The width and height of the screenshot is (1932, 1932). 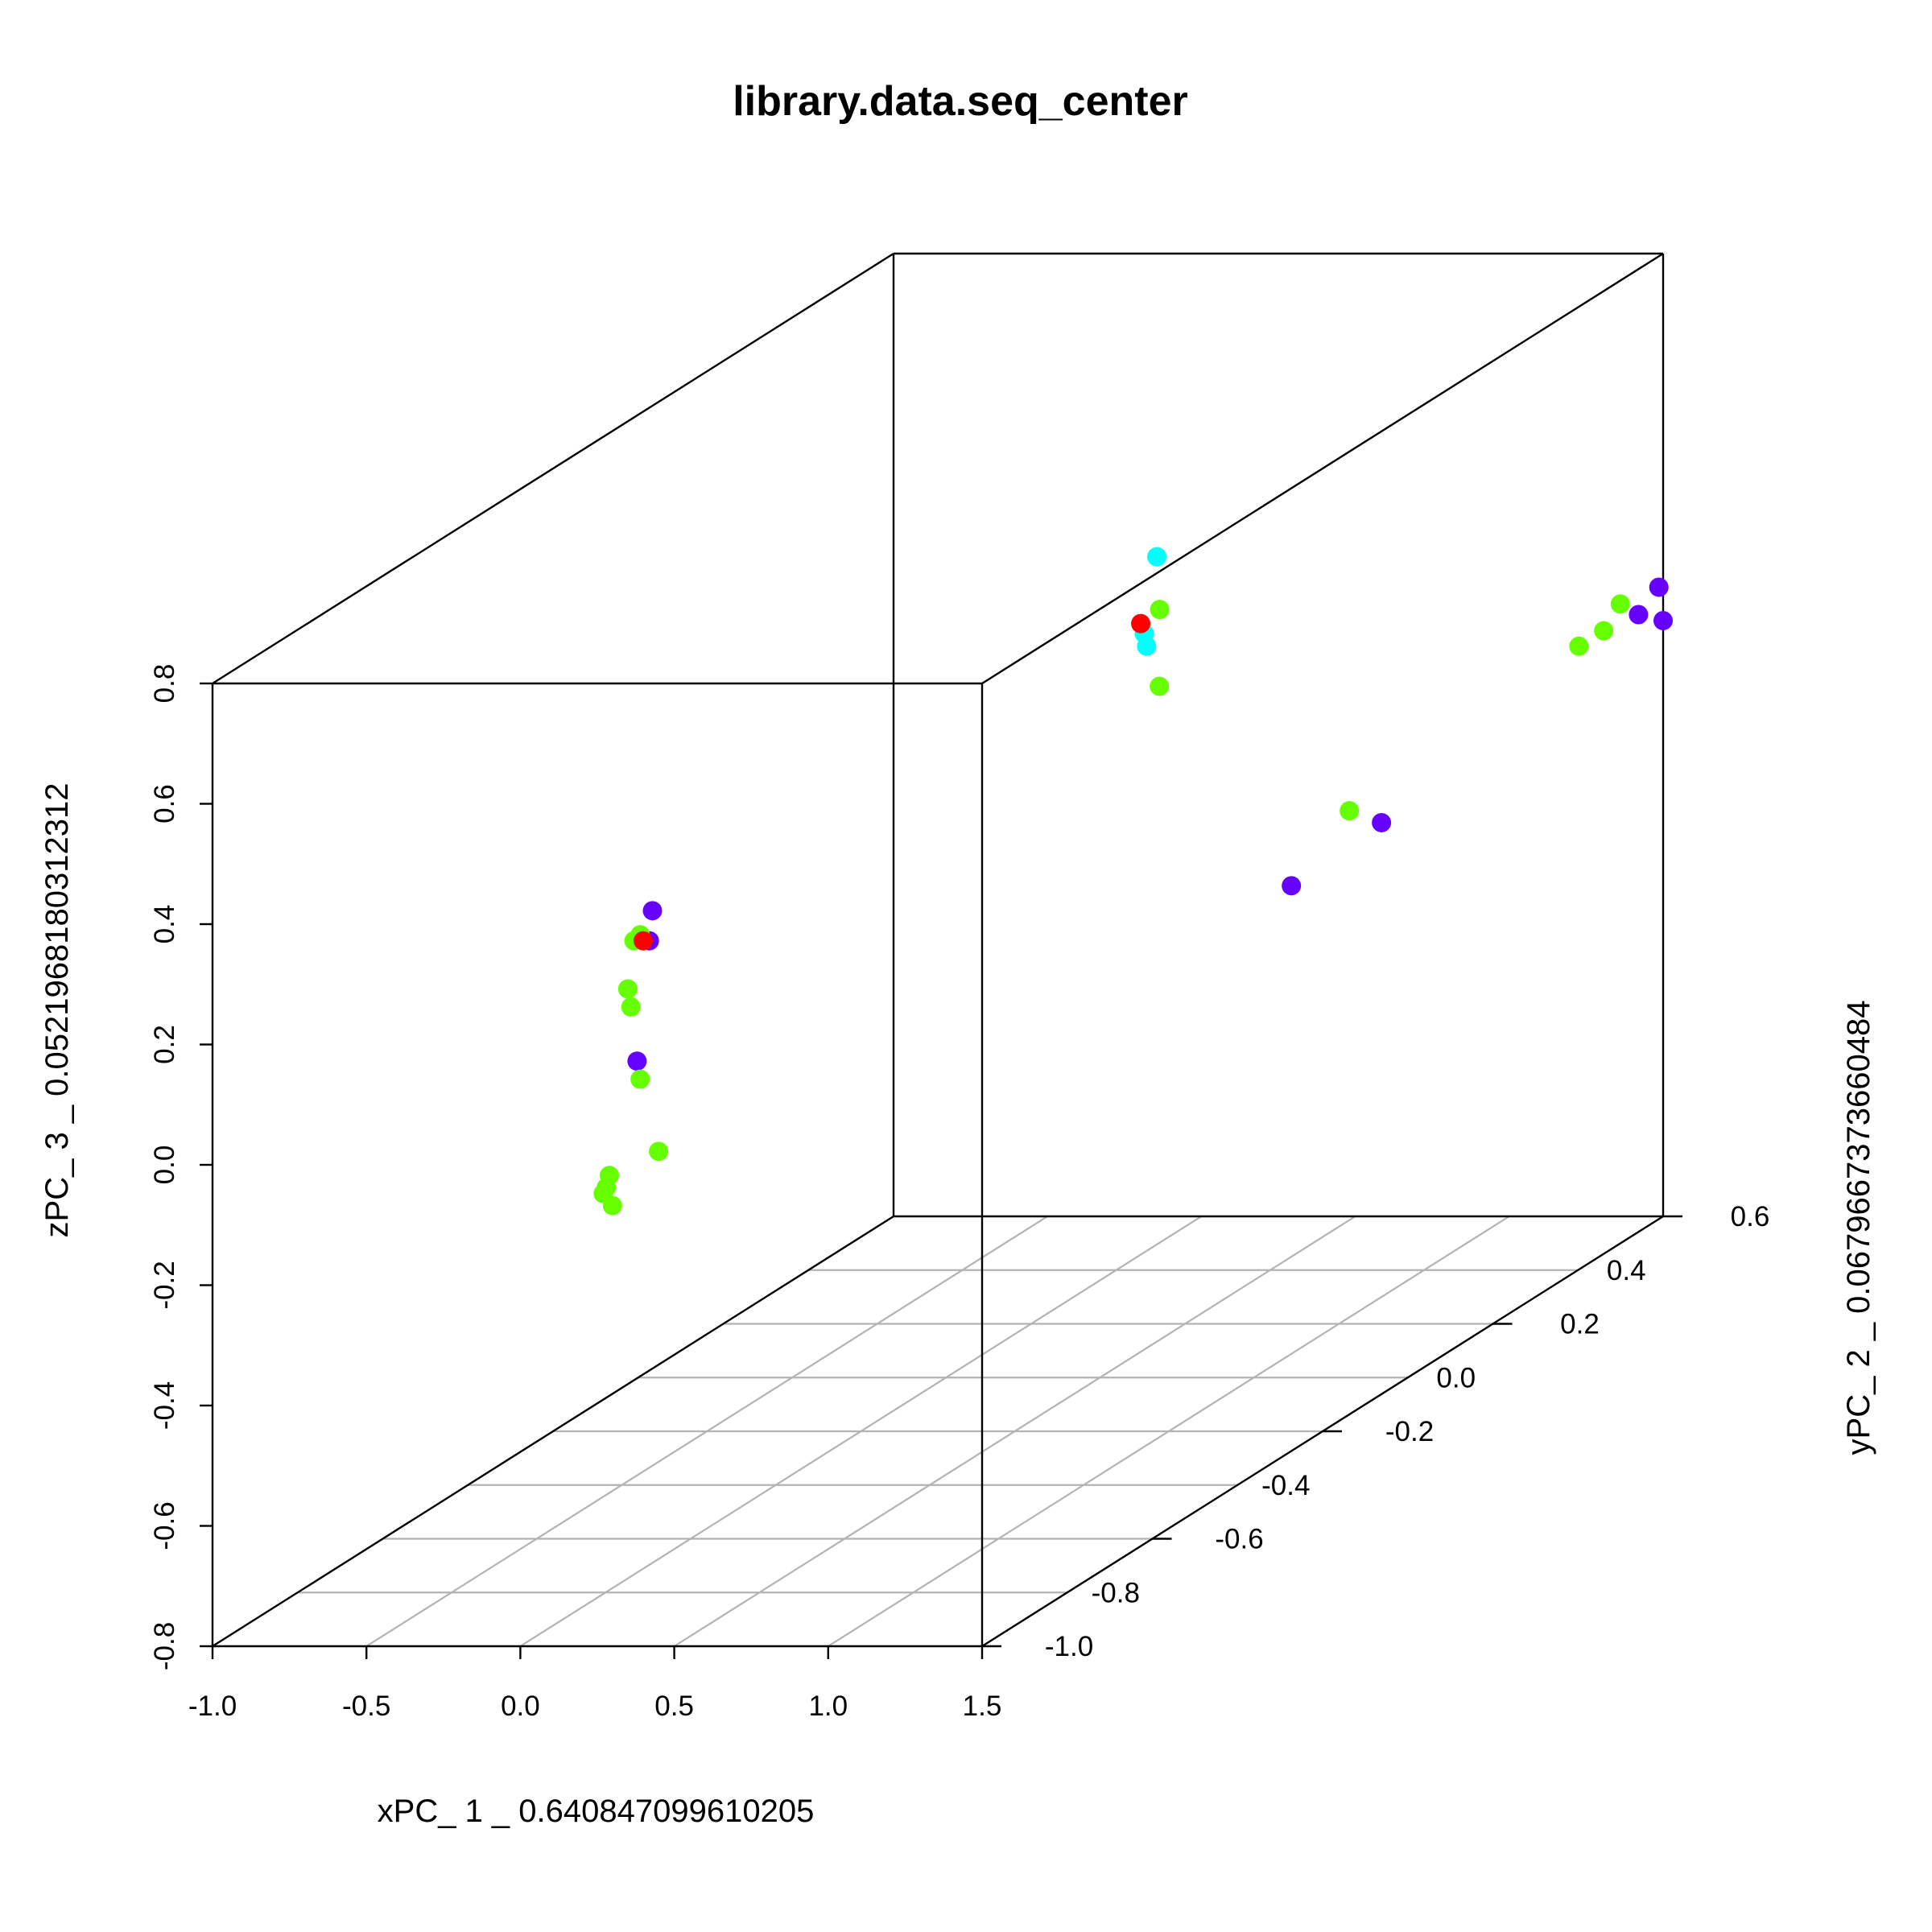 I want to click on y-tick-label: 0.2, so click(x=1580, y=1324).